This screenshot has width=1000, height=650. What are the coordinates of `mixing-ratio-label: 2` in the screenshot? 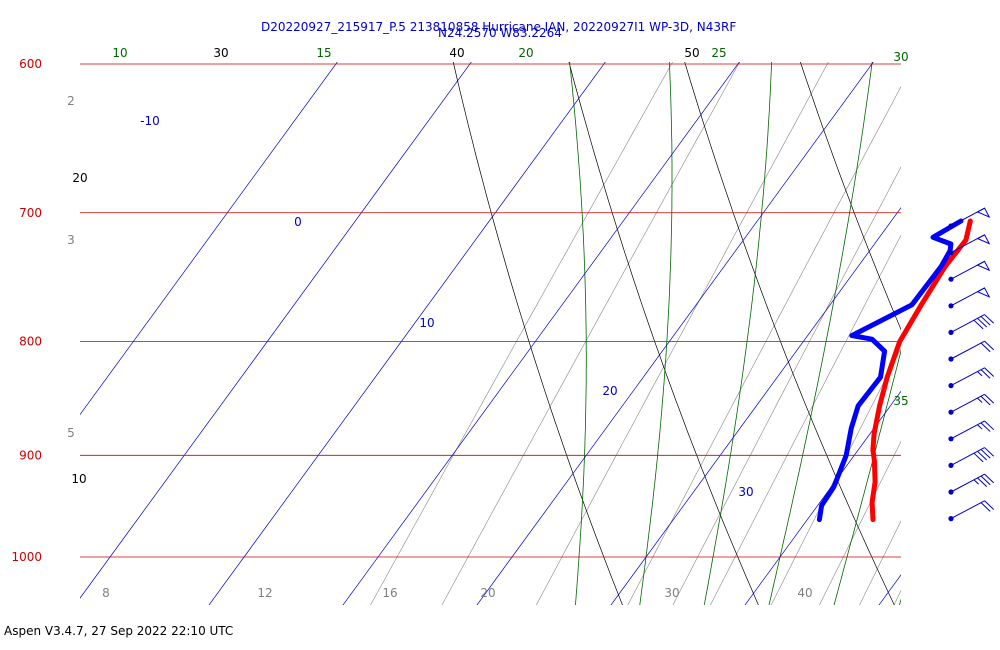 It's located at (71, 101).